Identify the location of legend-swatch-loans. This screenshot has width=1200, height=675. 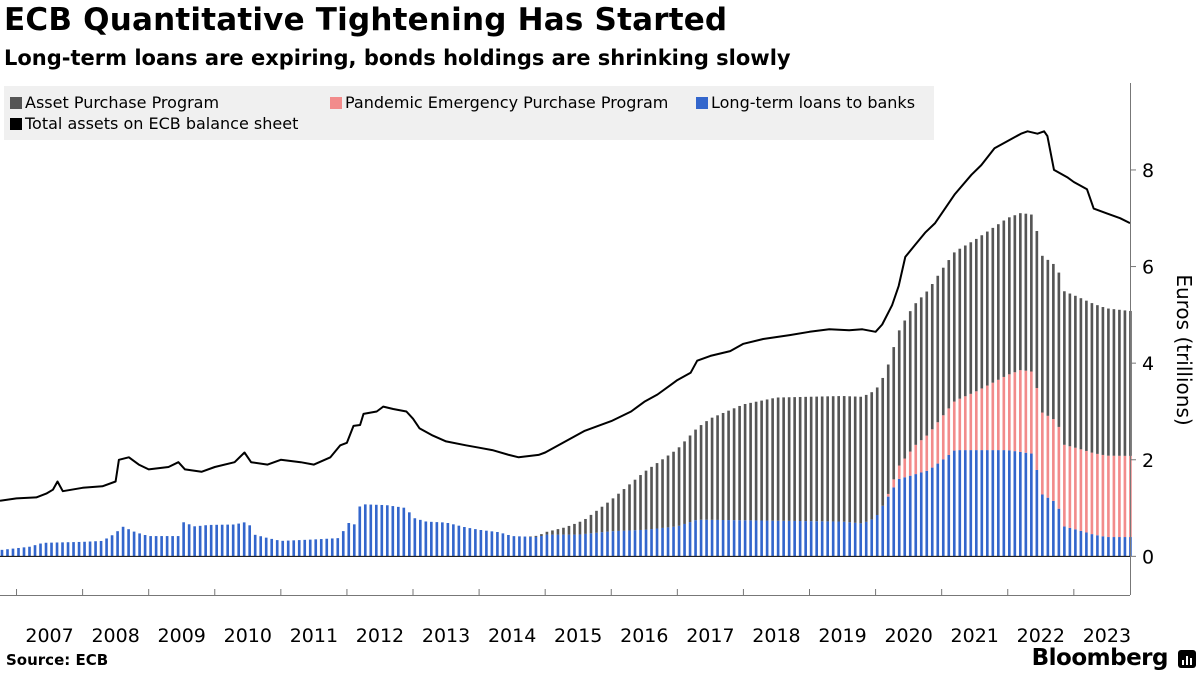
(702, 102).